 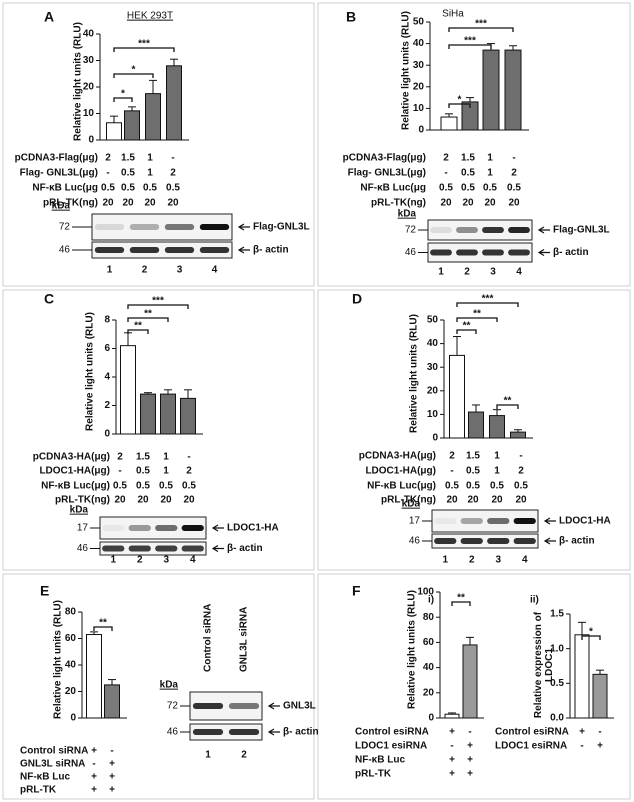 What do you see at coordinates (180, 270) in the screenshot?
I see `blot-lane: 3` at bounding box center [180, 270].